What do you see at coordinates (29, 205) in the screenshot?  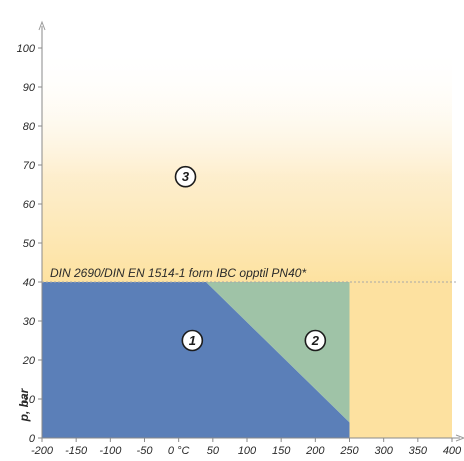 I see `y-tick-label: 60` at bounding box center [29, 205].